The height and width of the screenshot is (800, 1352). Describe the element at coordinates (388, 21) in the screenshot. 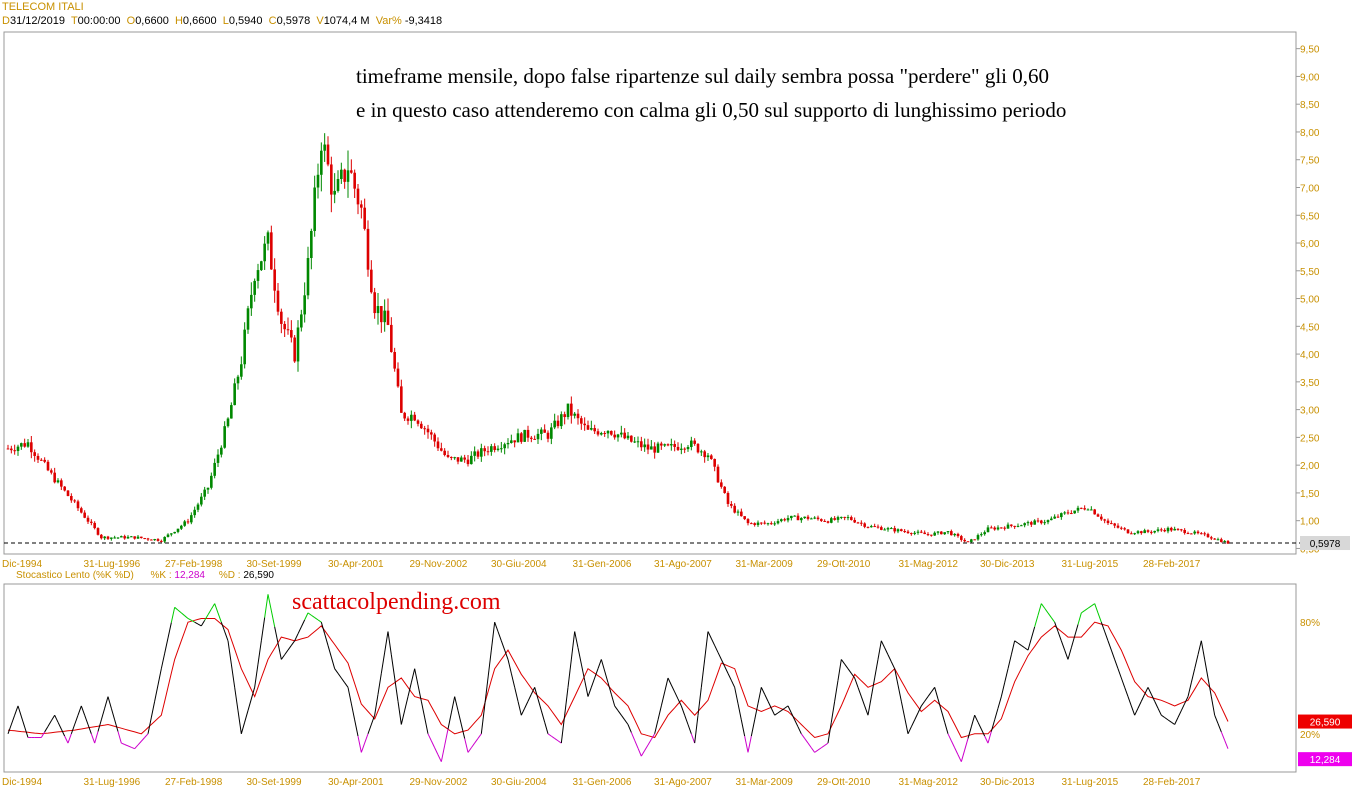

I see `var-label: Var%` at that location.